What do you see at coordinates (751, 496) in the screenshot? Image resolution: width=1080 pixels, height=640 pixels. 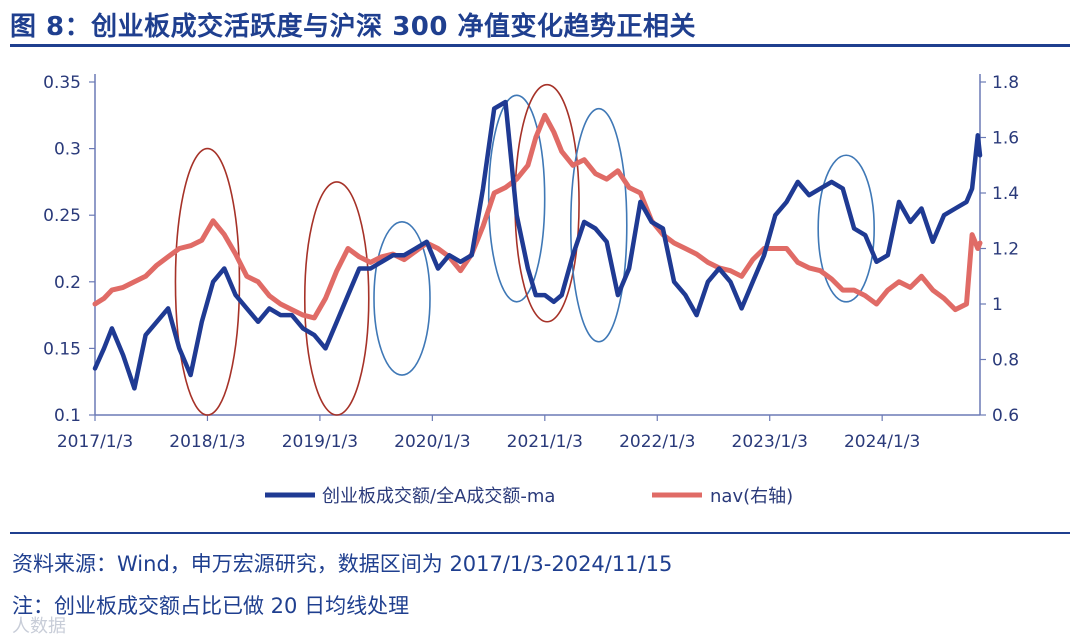 I see `legend-label-nav: nav(右轴)` at bounding box center [751, 496].